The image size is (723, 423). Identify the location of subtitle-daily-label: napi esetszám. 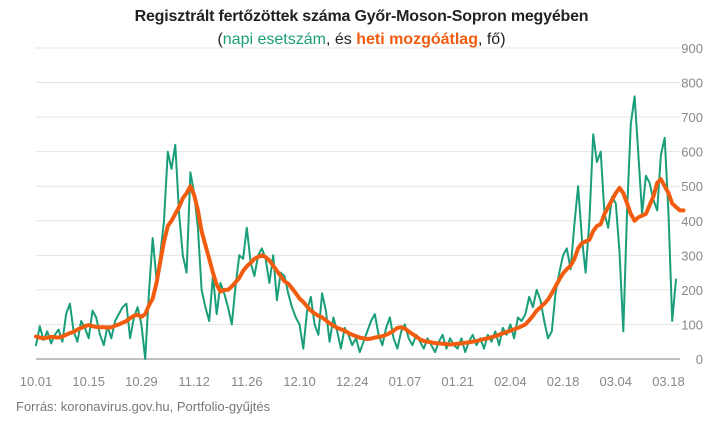
(274, 39).